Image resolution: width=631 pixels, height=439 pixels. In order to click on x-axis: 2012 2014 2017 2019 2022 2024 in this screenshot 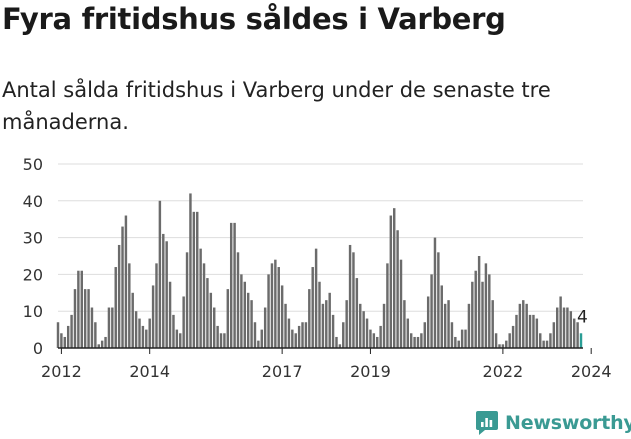, I will do `click(326, 364)`.